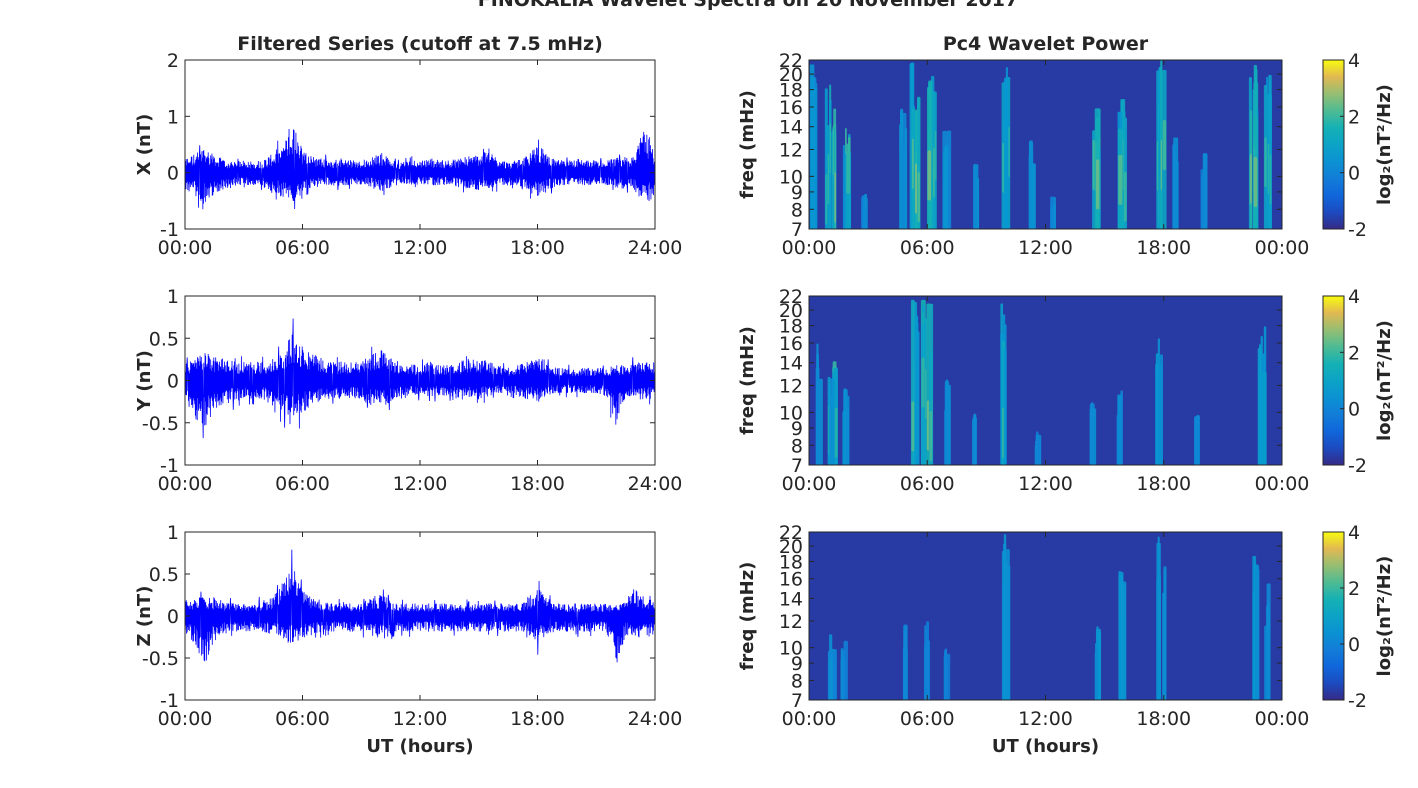 This screenshot has height=788, width=1418. I want to click on colorbar-tick-label: 2, so click(1354, 589).